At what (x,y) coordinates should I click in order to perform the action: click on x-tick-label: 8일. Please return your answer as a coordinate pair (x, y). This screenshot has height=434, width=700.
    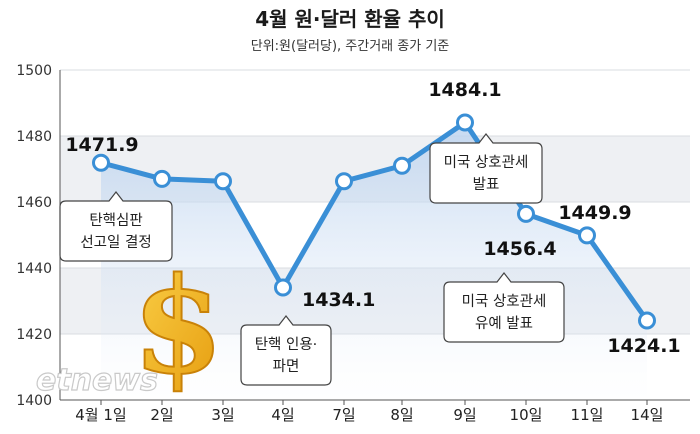
    Looking at the image, I should click on (401, 415).